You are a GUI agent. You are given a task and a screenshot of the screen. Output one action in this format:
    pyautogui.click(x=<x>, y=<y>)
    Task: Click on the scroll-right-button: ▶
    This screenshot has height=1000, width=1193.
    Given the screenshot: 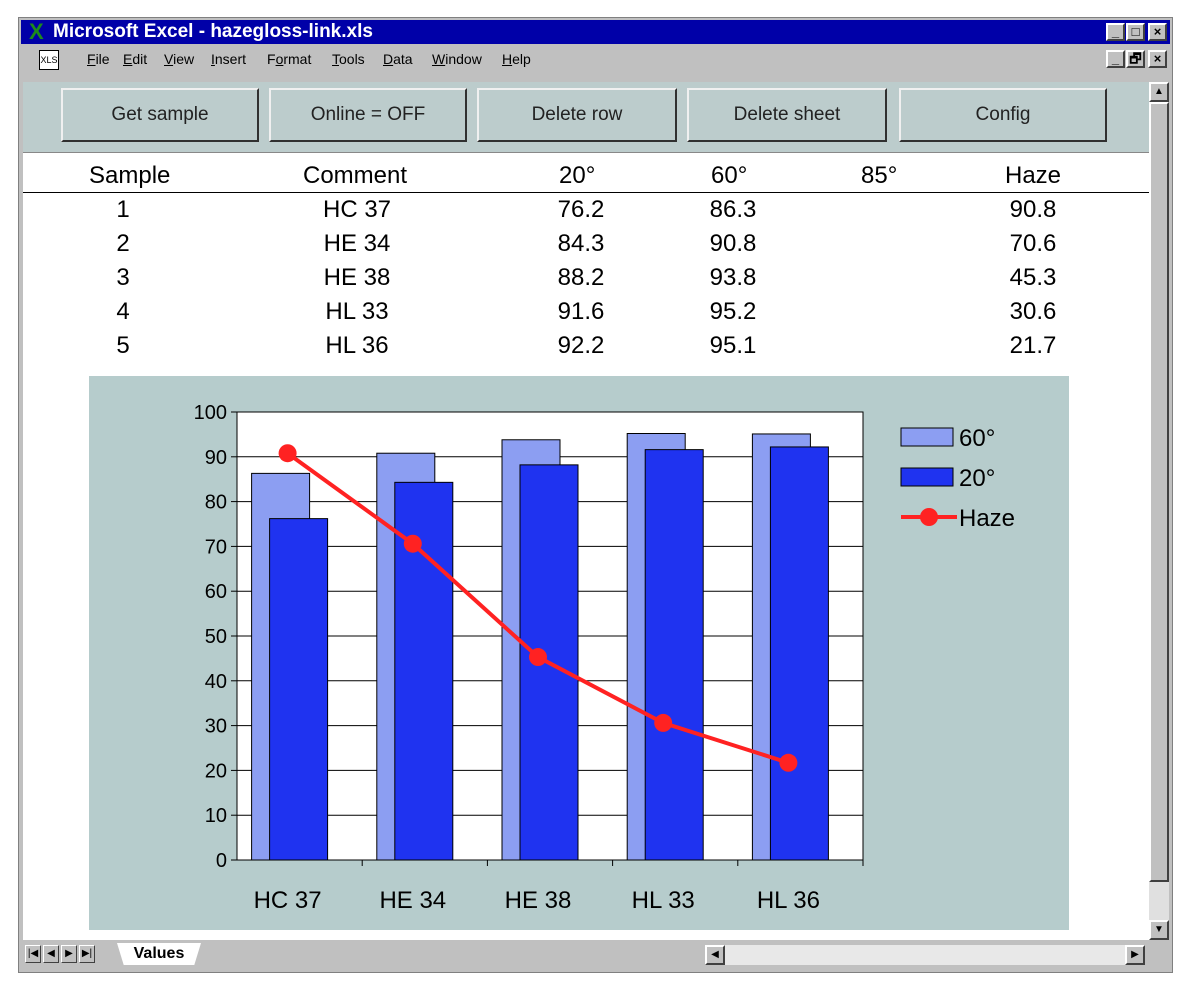 What is the action you would take?
    pyautogui.click(x=1135, y=955)
    